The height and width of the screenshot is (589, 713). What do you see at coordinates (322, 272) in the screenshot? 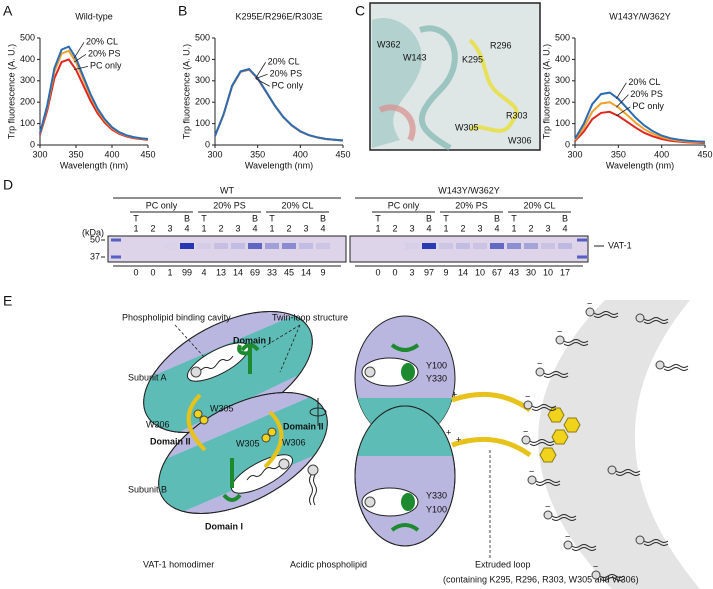
I see `band-percent: 9` at bounding box center [322, 272].